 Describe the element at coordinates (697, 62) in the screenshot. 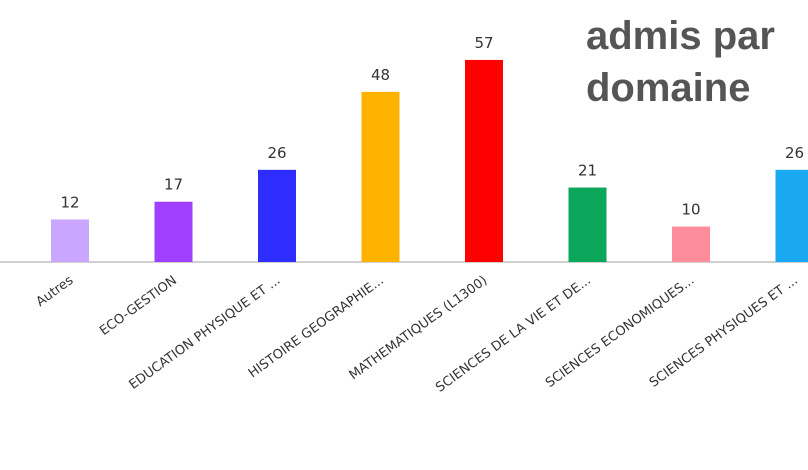

I see `chart-title: admis par domaine` at that location.